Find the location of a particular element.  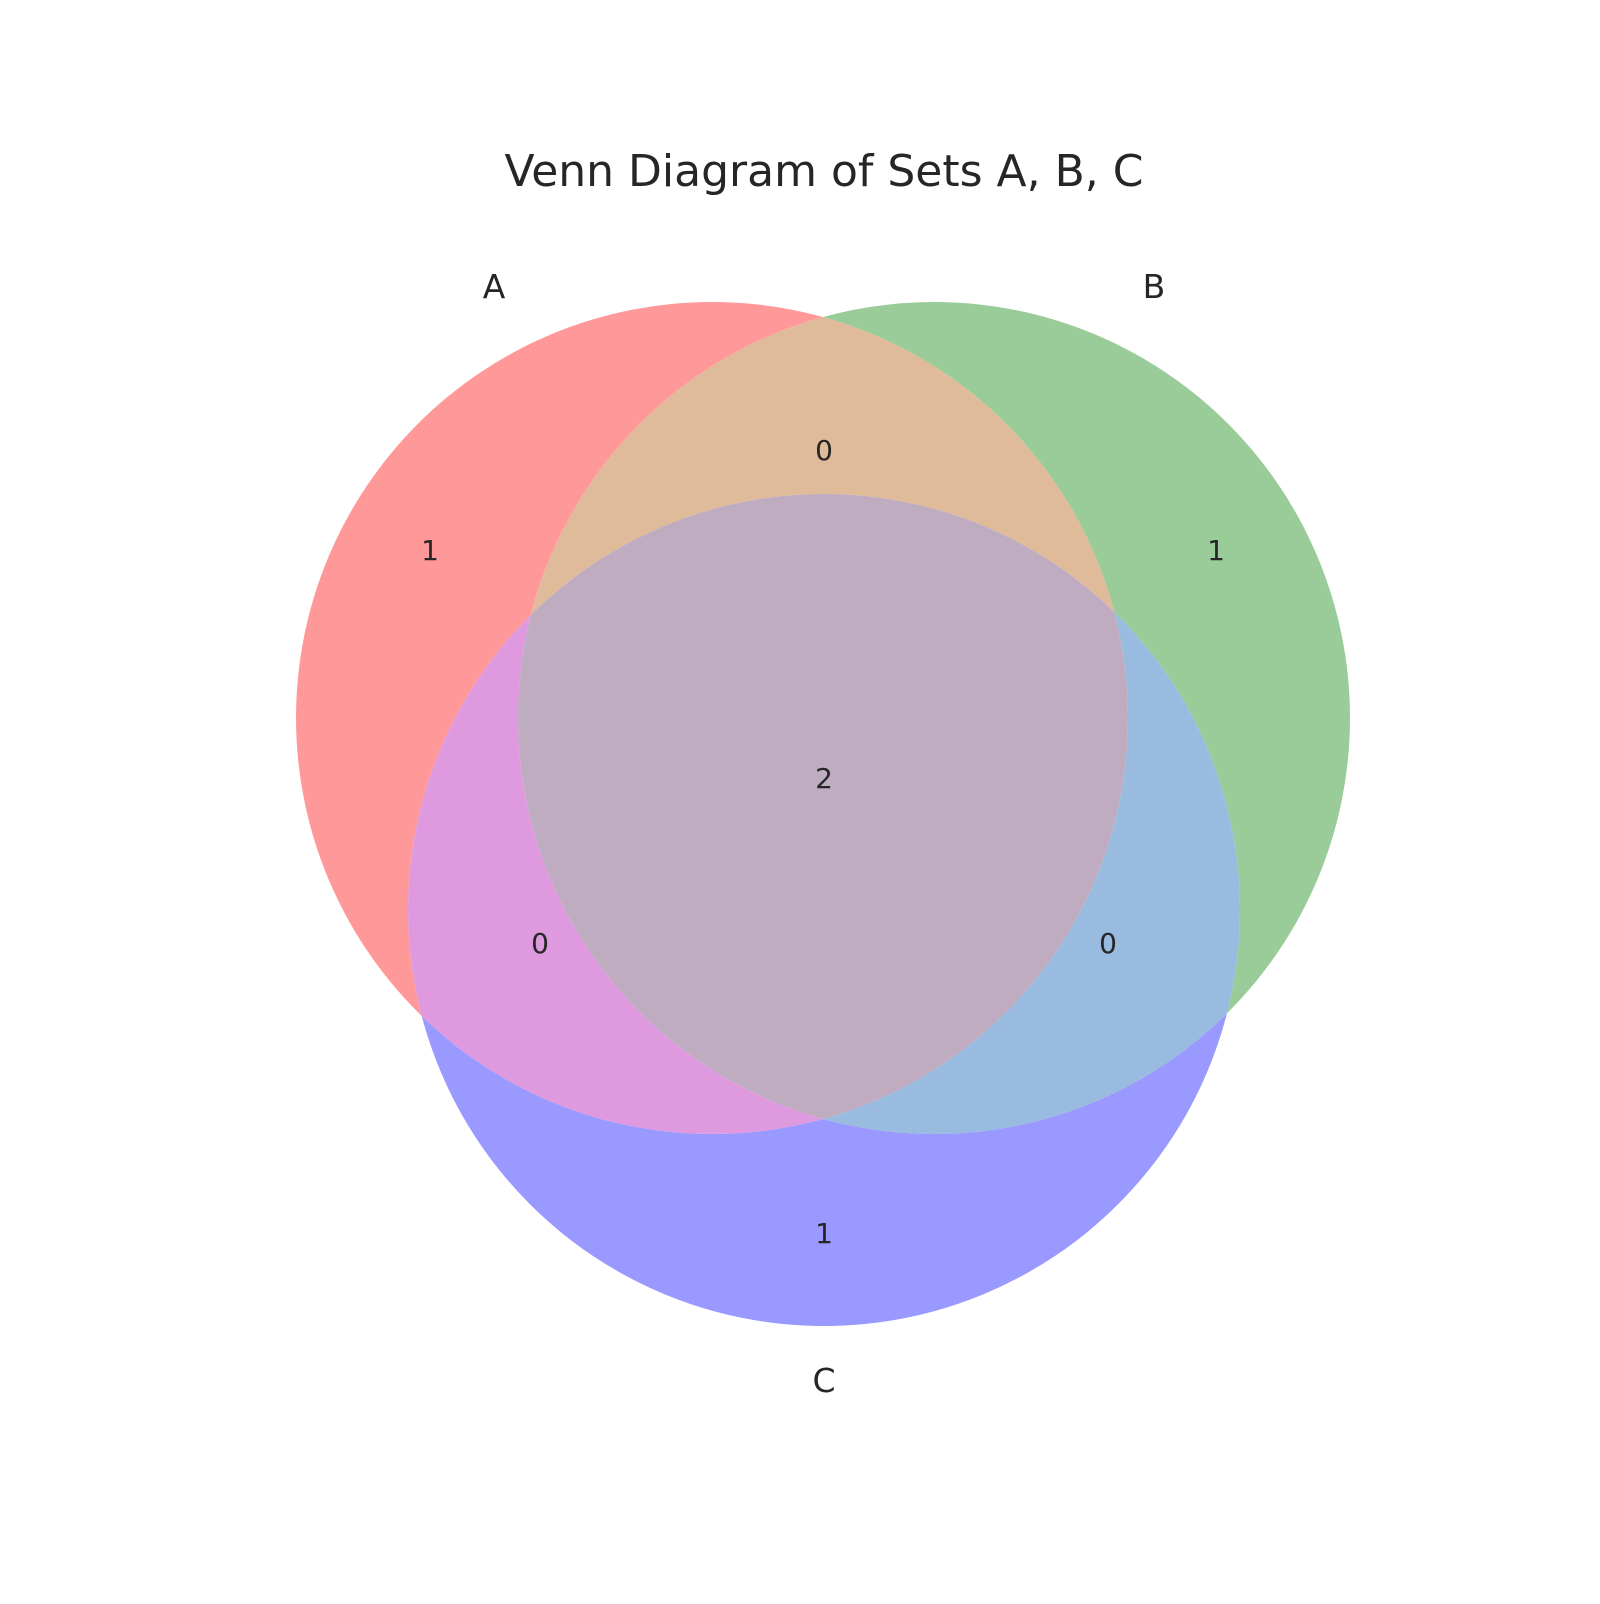

set-label-b: B is located at coordinates (1154, 286).